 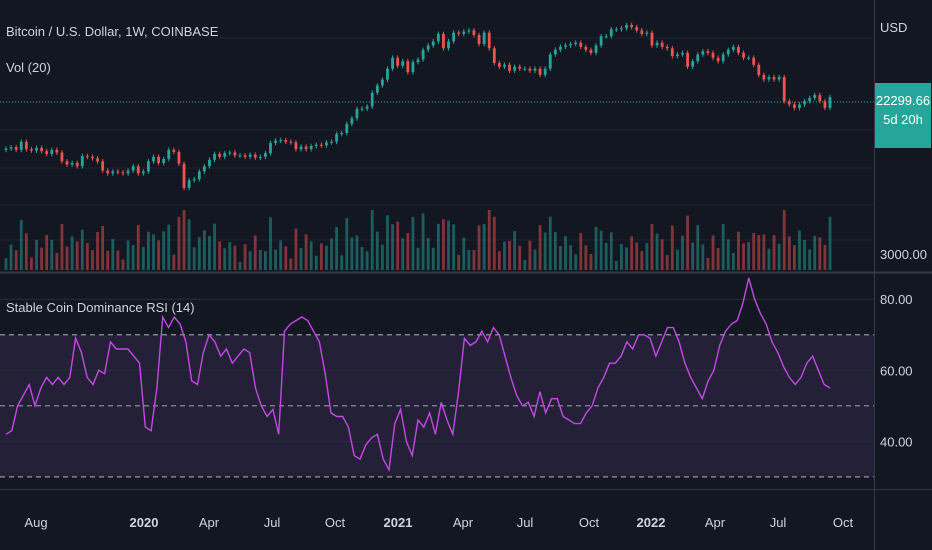 What do you see at coordinates (418, 240) in the screenshot?
I see `volume-bars` at bounding box center [418, 240].